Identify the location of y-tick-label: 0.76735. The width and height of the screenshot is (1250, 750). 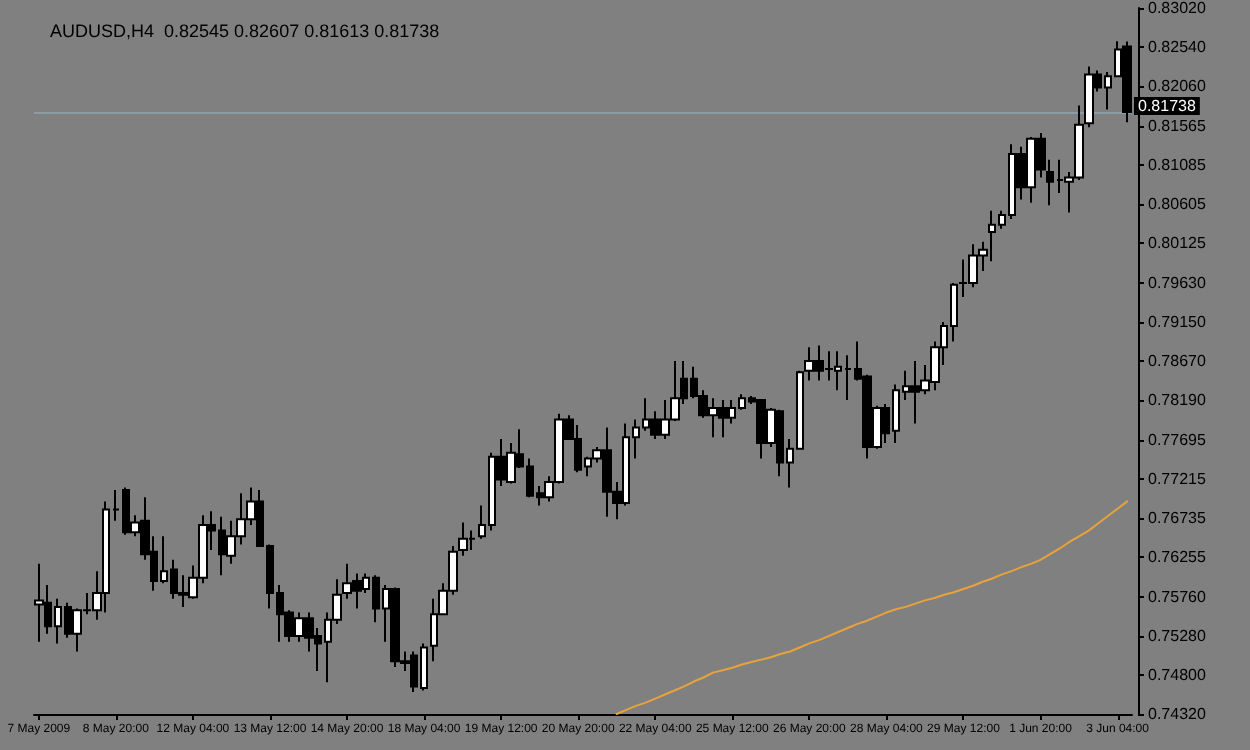
(1177, 518).